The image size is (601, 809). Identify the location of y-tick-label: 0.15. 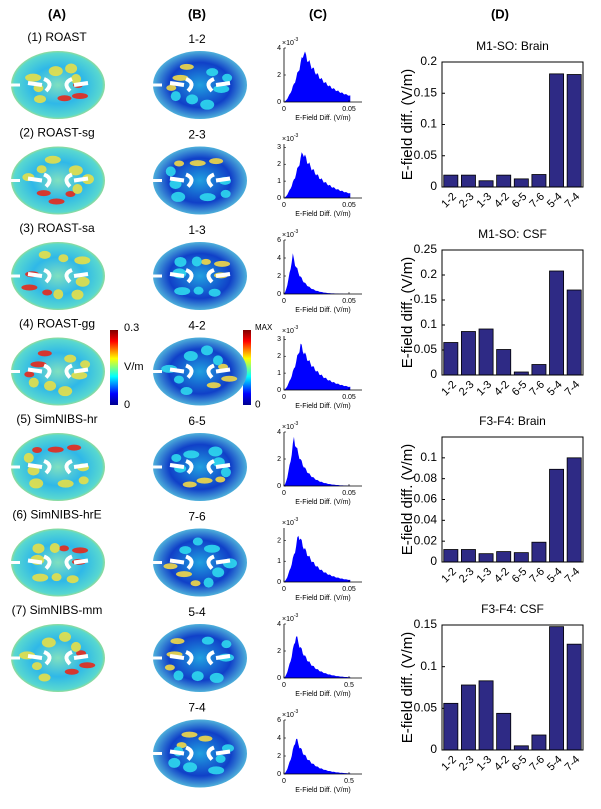
(426, 624).